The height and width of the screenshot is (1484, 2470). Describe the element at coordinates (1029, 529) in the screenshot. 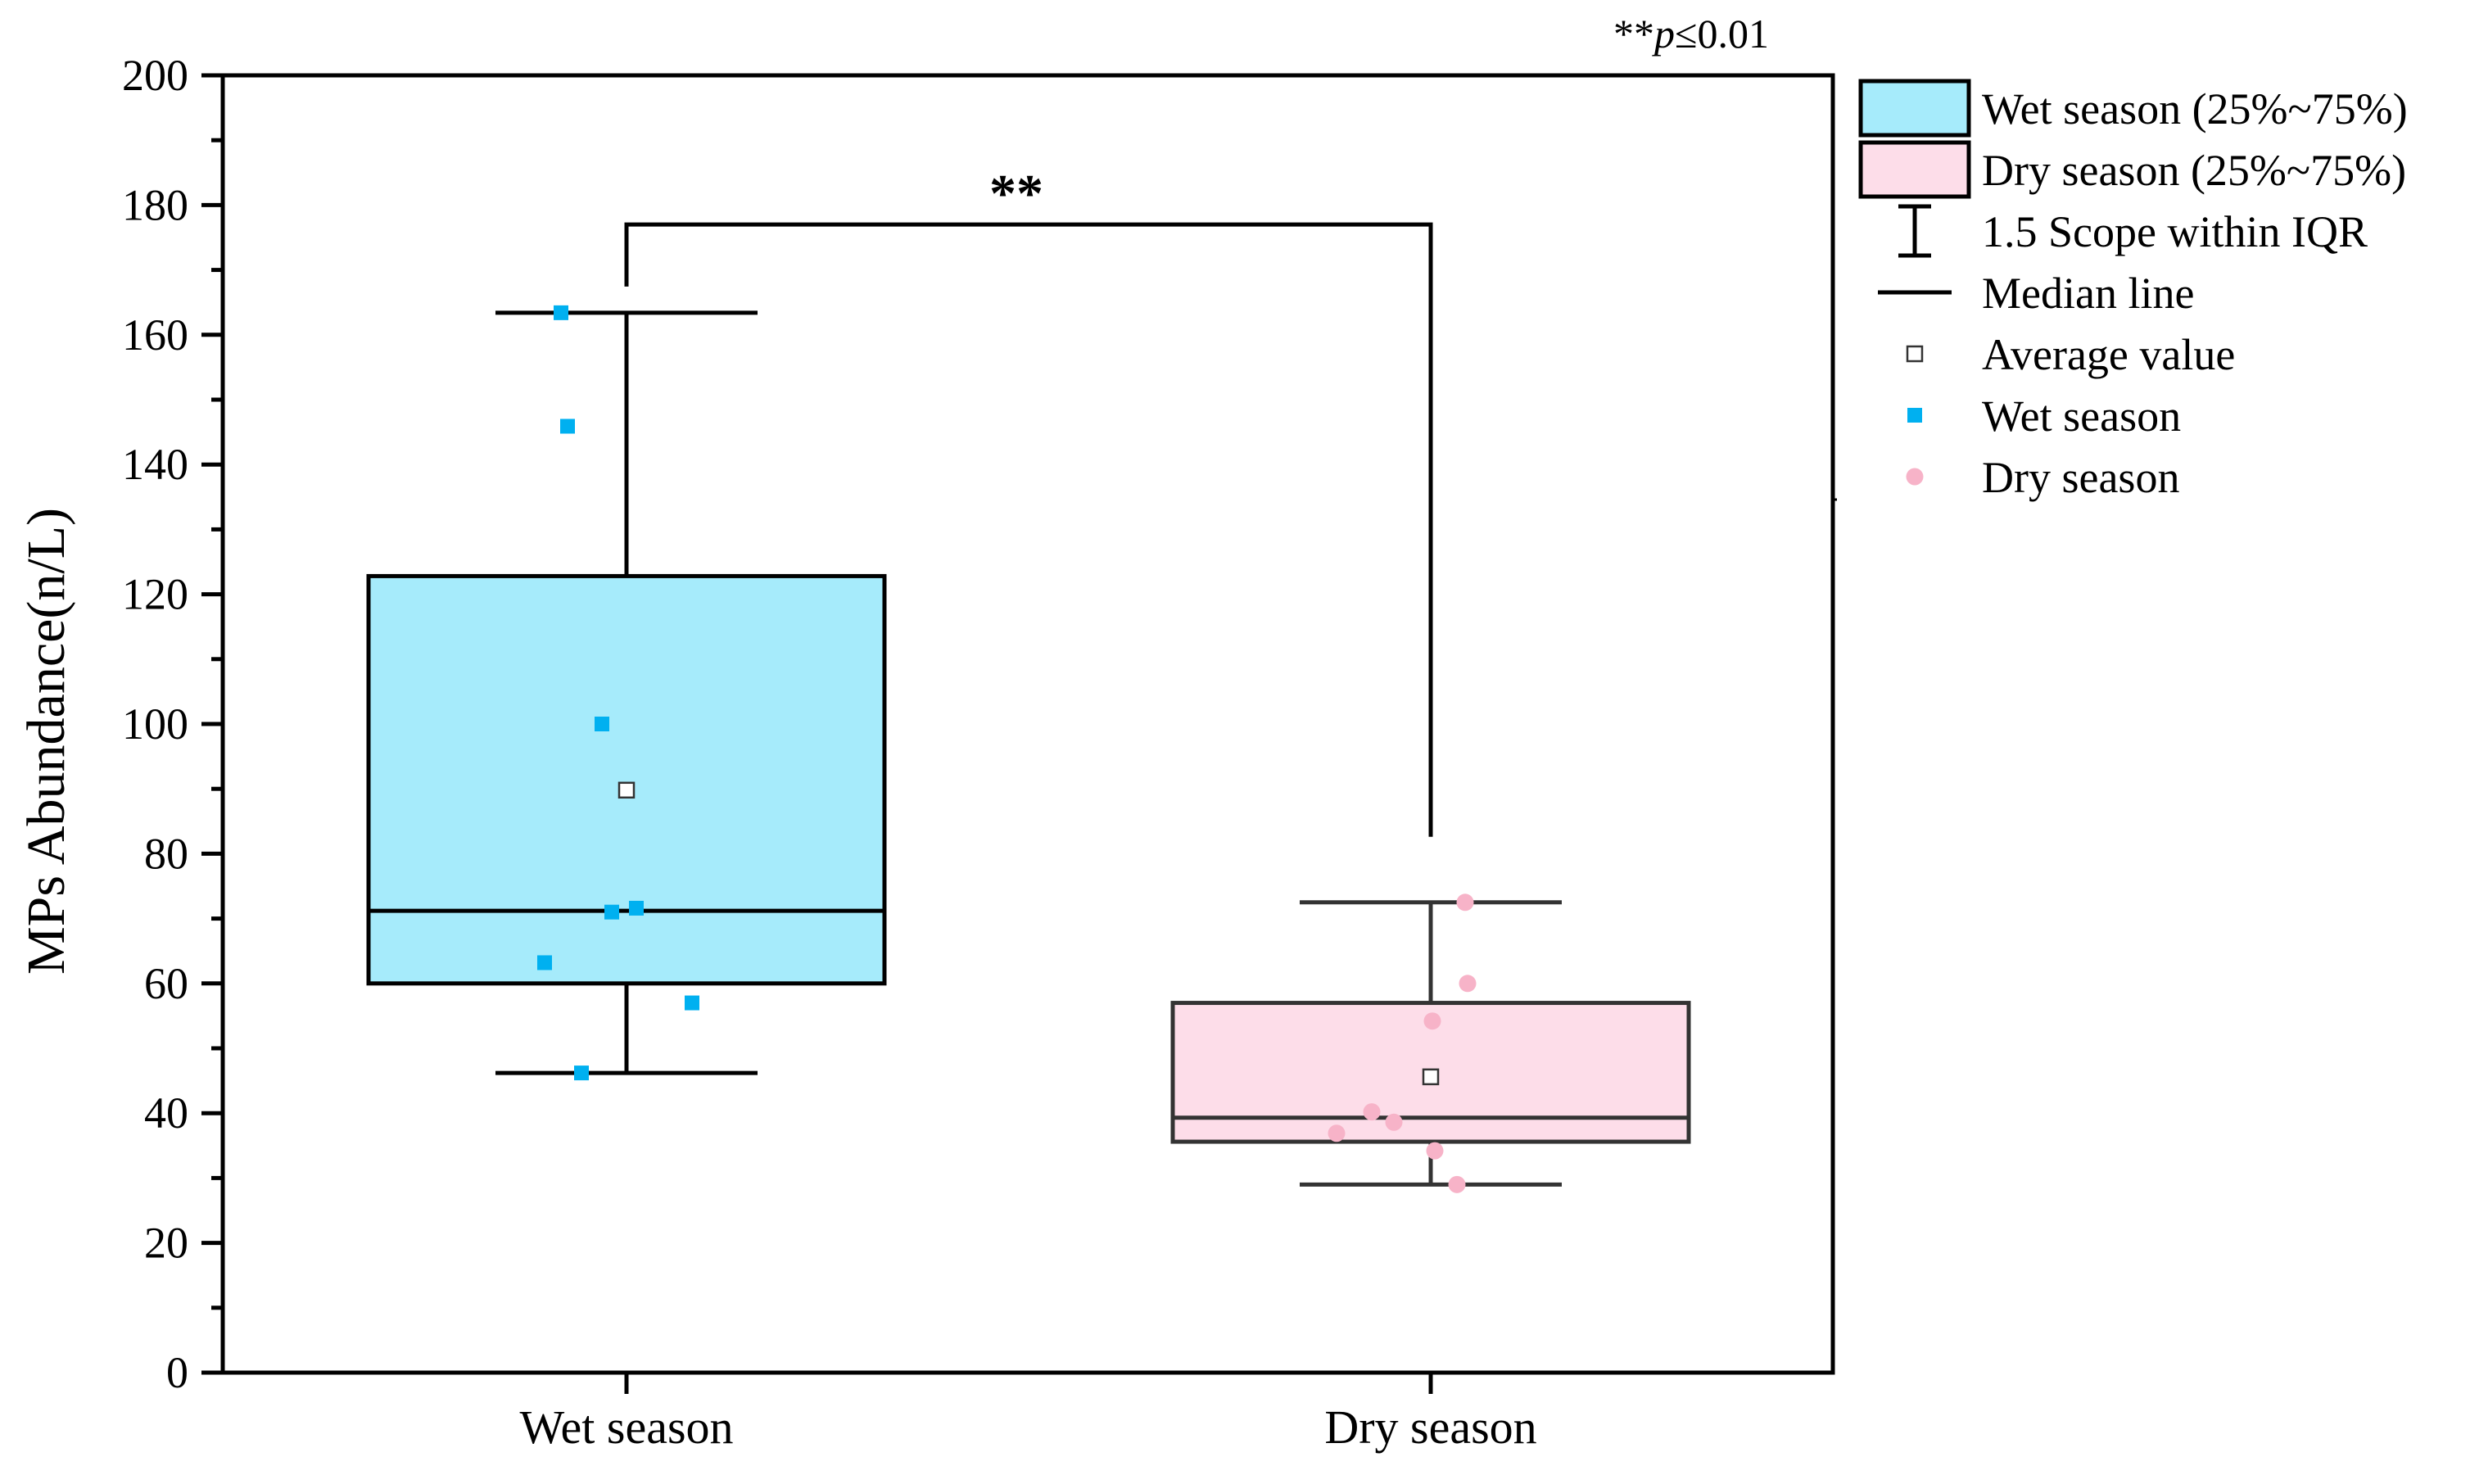

I see `significance-bracket` at that location.